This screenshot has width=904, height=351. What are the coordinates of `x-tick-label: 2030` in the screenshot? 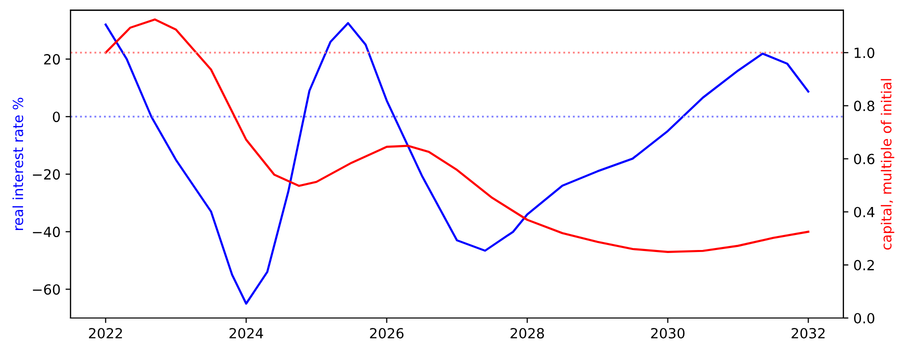 It's located at (668, 333).